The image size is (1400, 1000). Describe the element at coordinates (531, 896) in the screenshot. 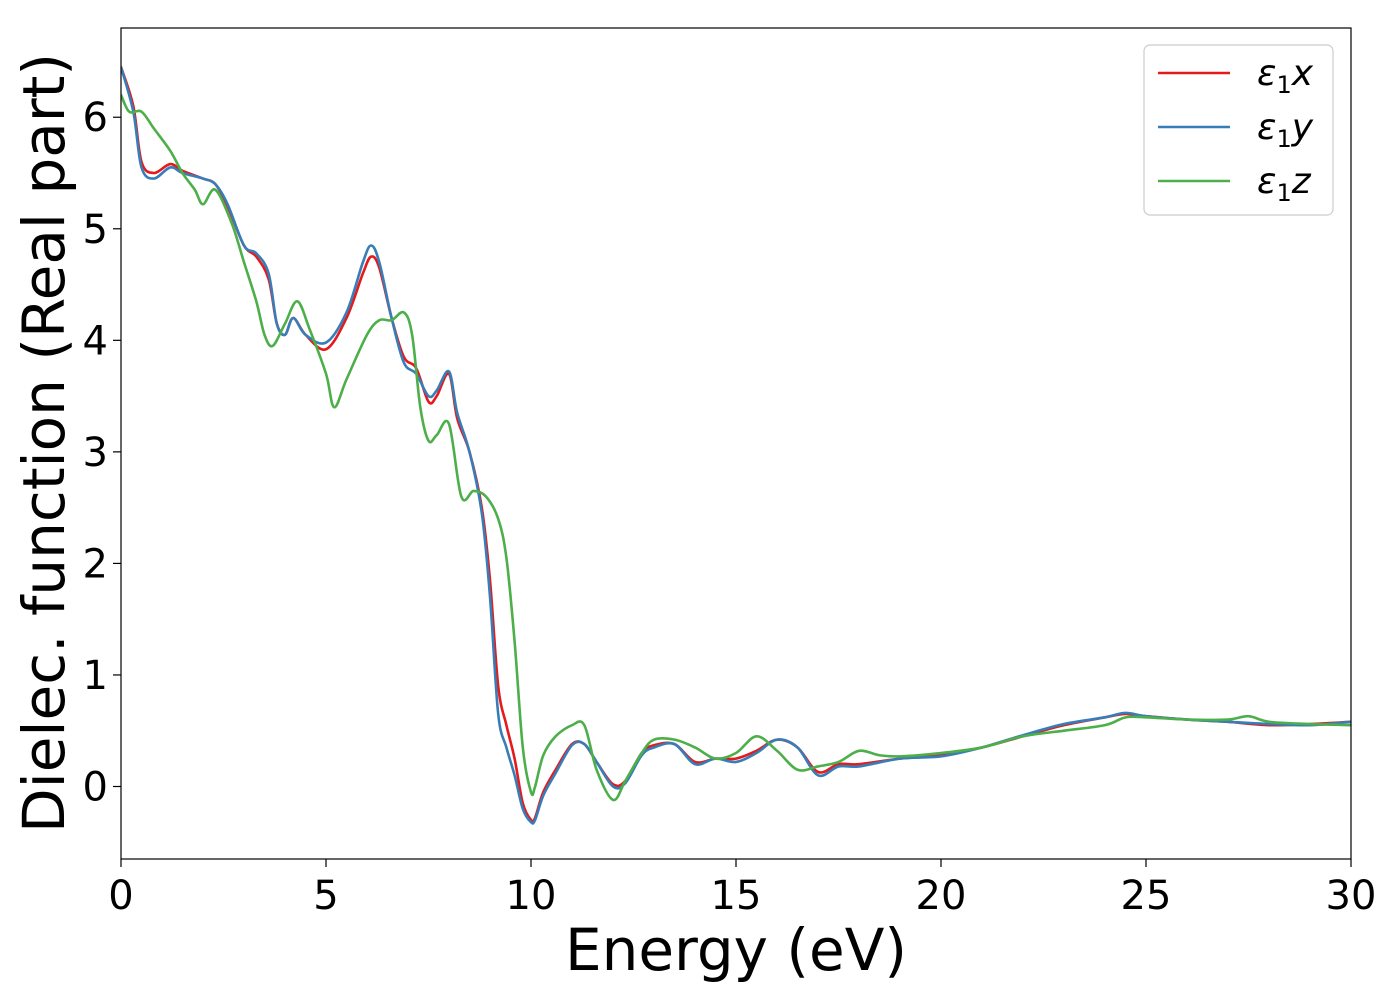

I see `x-tick-label: 10` at that location.